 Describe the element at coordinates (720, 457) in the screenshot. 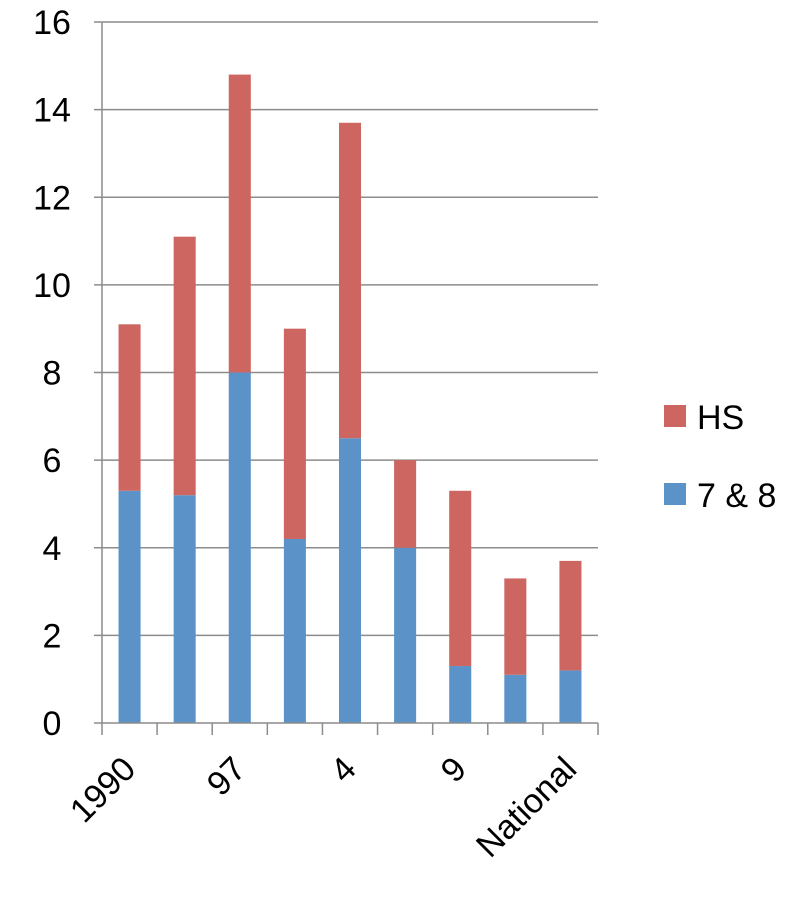

I see `legend: HS 7 & 8` at that location.